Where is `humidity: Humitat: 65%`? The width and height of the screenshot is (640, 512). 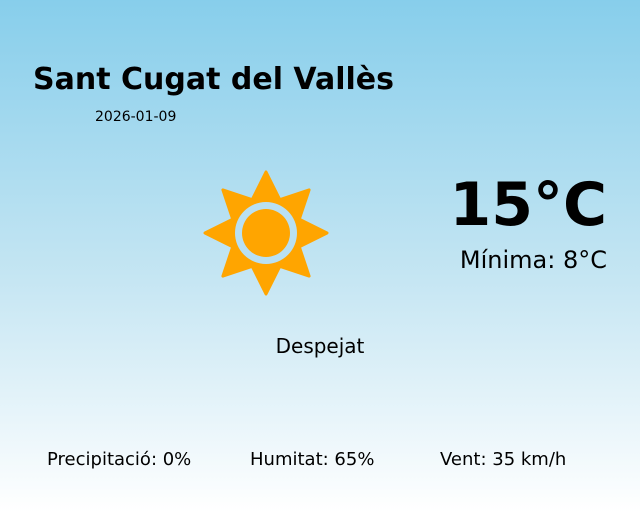
humidity: Humitat: 65% is located at coordinates (312, 459).